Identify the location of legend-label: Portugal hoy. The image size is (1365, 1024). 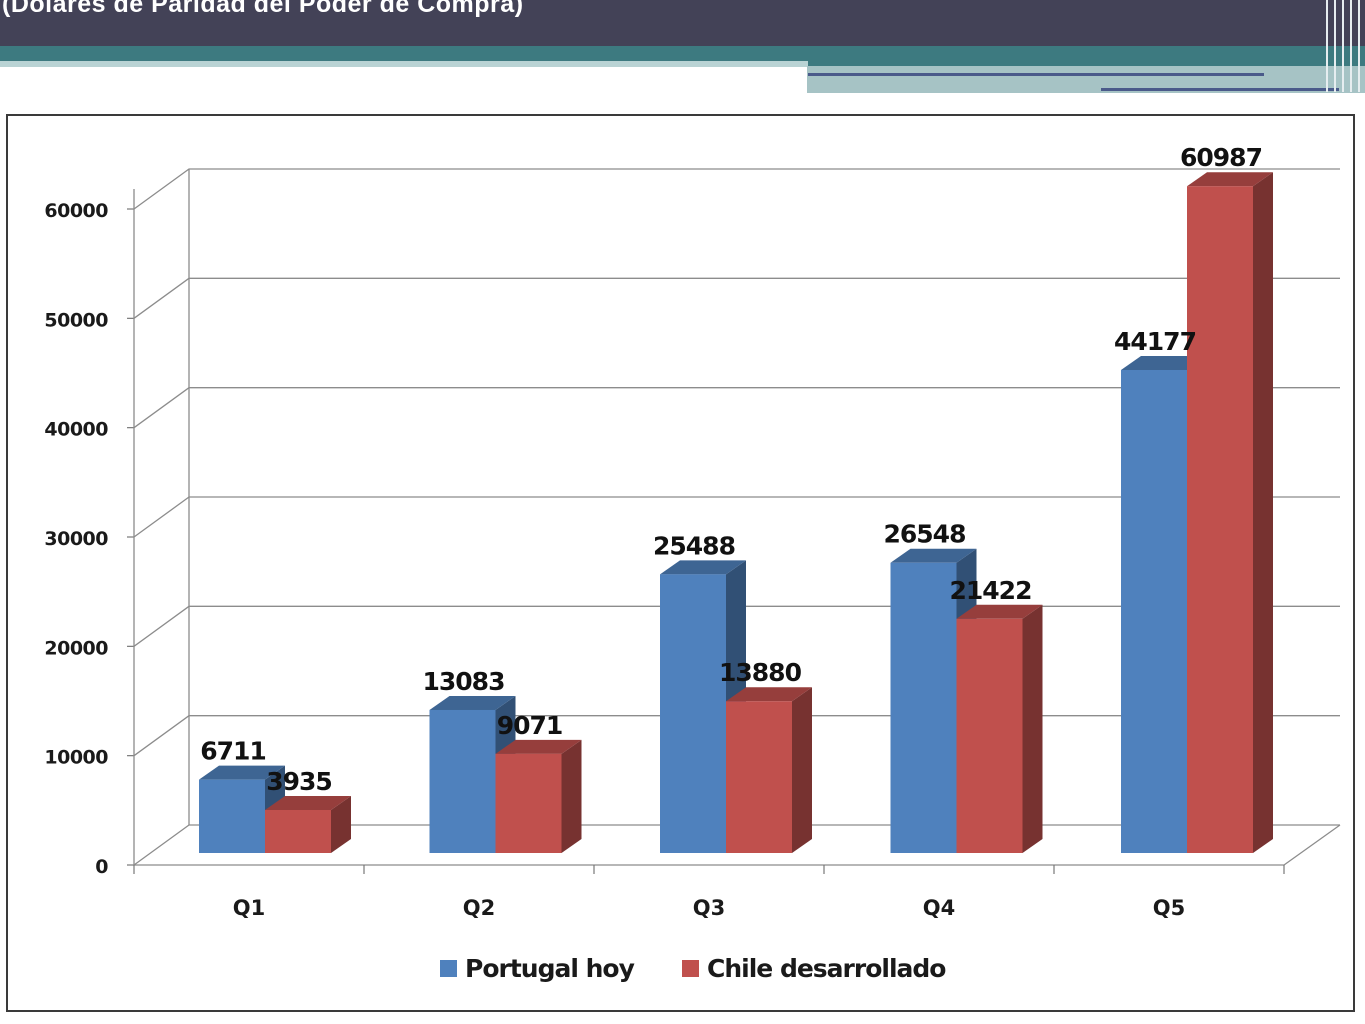
(550, 968).